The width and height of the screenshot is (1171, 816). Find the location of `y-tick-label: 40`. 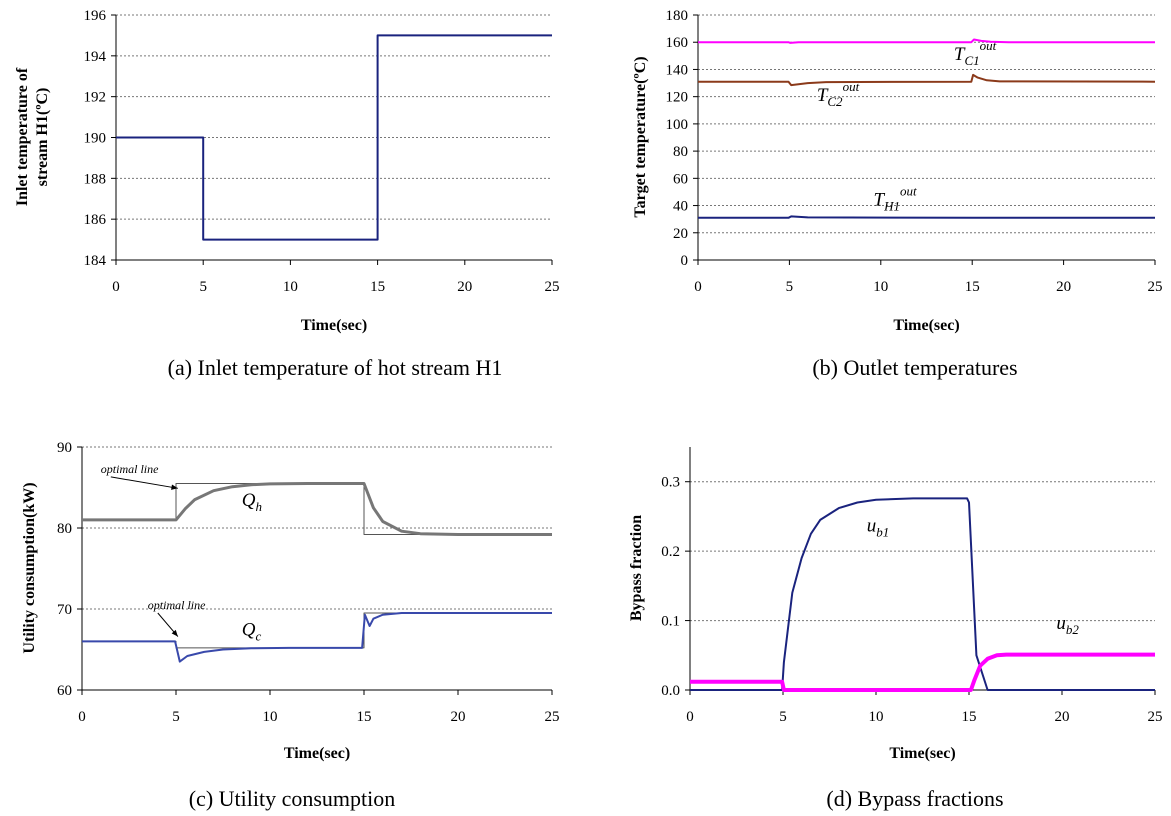

y-tick-label: 40 is located at coordinates (680, 207).